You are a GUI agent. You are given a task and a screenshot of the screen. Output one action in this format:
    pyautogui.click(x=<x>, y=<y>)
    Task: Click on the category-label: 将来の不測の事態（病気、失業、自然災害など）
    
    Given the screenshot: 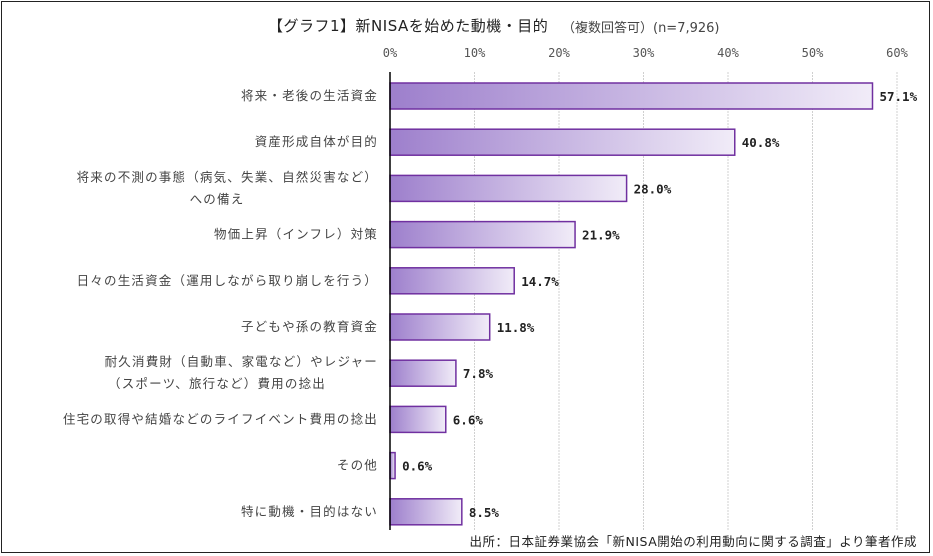 What is the action you would take?
    pyautogui.click(x=227, y=176)
    